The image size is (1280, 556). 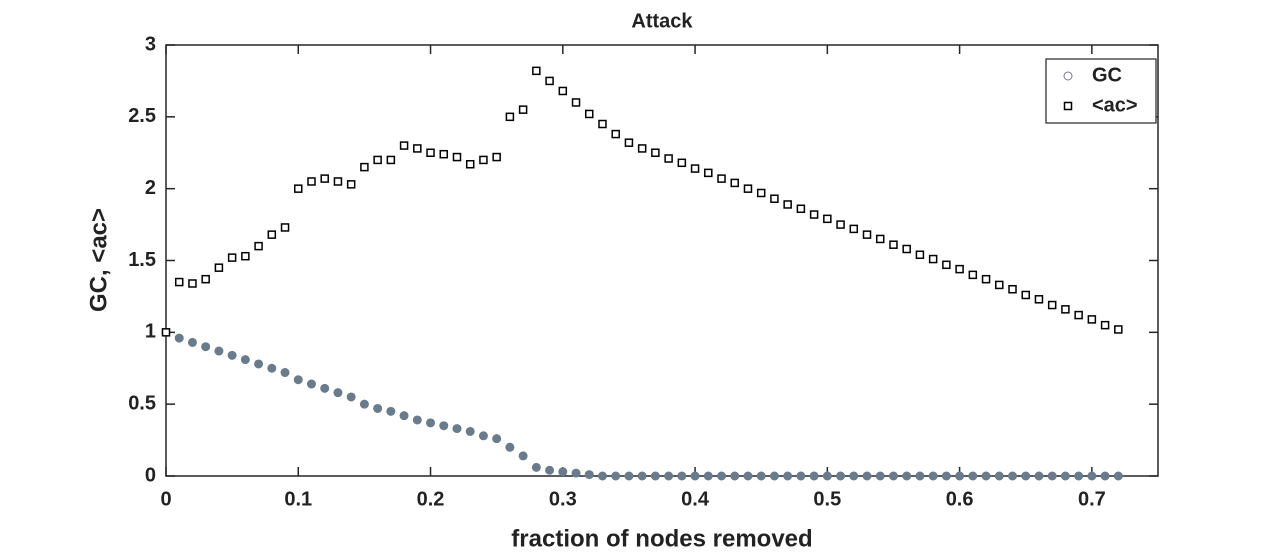 I want to click on x-tick-label: 0.4, so click(x=695, y=499).